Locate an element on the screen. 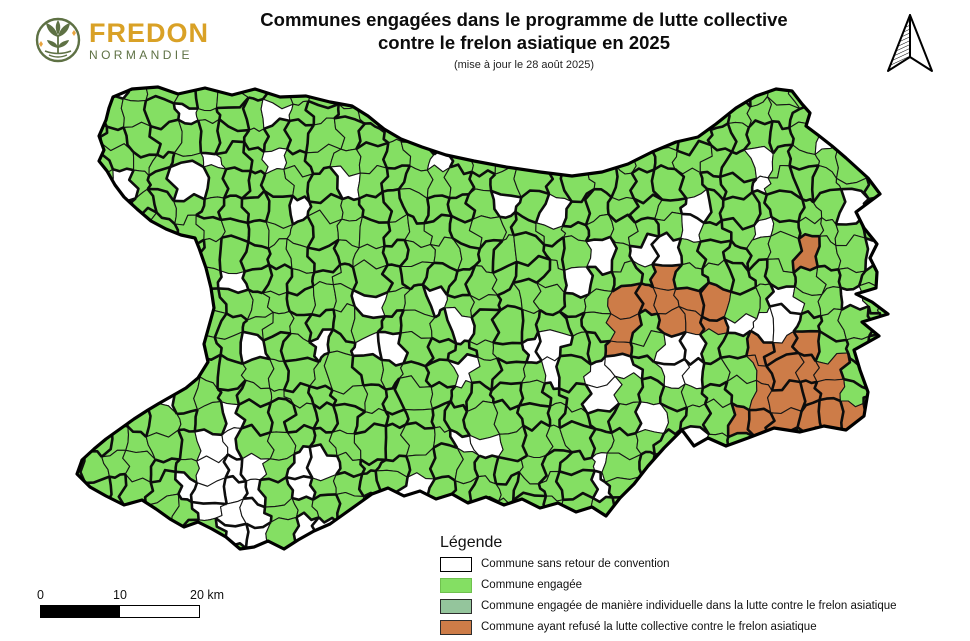  north-arrow-icon is located at coordinates (910, 43).